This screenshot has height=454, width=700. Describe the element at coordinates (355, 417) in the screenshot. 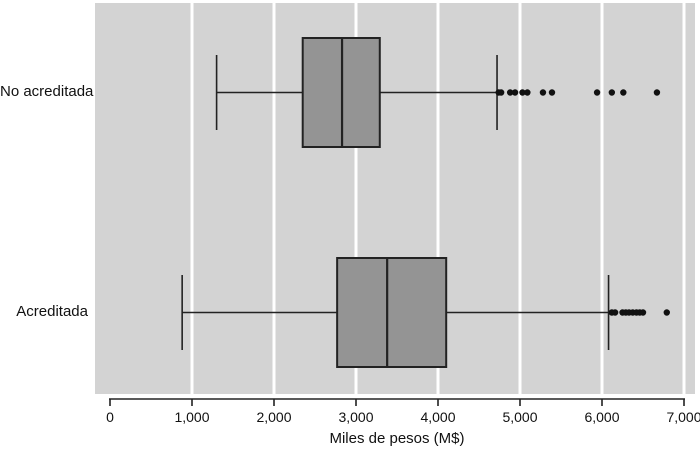

I see `x-tick-label: 3,000` at that location.